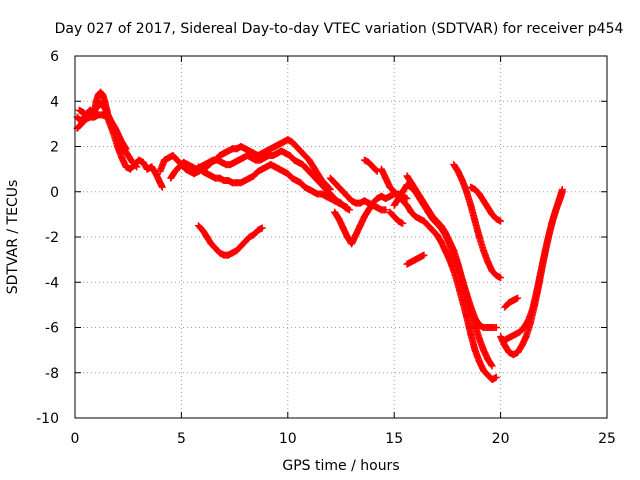 The image size is (640, 480). What do you see at coordinates (288, 439) in the screenshot?
I see `x-tick-label: 10` at bounding box center [288, 439].